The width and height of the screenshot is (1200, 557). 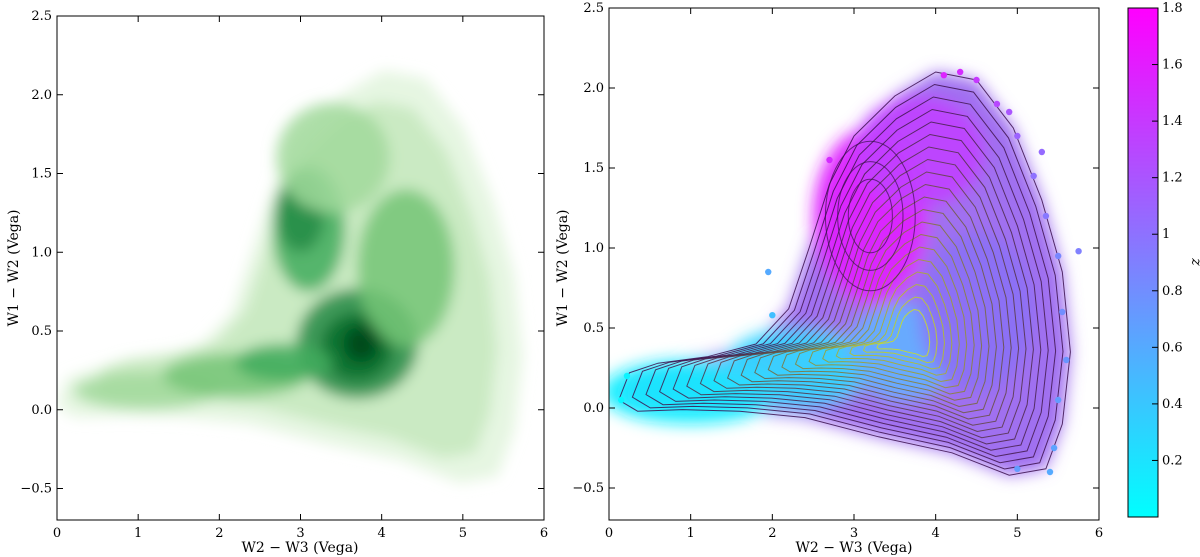 I want to click on colorbar-tick-label: 1, so click(x=1166, y=234).